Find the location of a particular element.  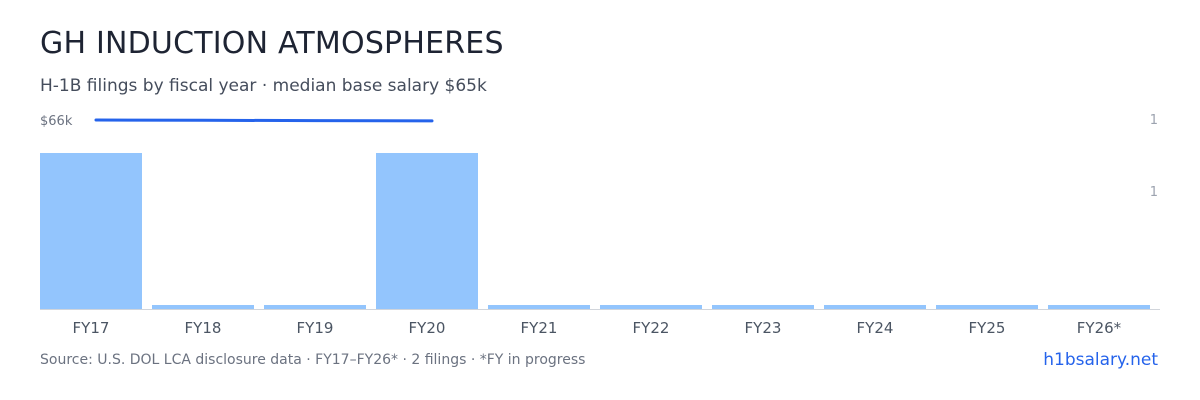

x-tick-label: FY23 is located at coordinates (763, 328).